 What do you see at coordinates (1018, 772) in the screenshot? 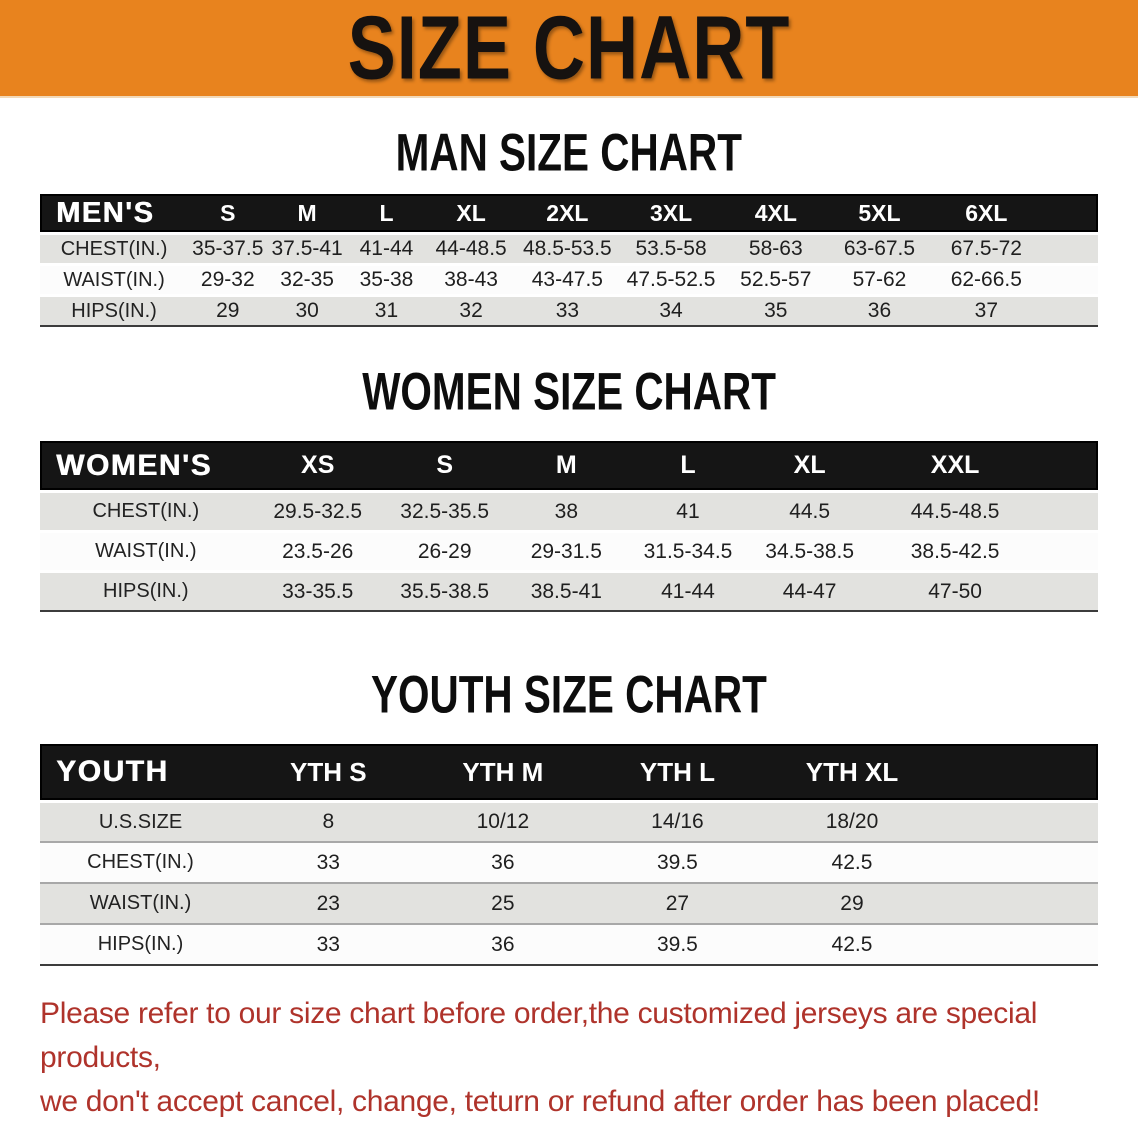
I see `youth-header-filler` at bounding box center [1018, 772].